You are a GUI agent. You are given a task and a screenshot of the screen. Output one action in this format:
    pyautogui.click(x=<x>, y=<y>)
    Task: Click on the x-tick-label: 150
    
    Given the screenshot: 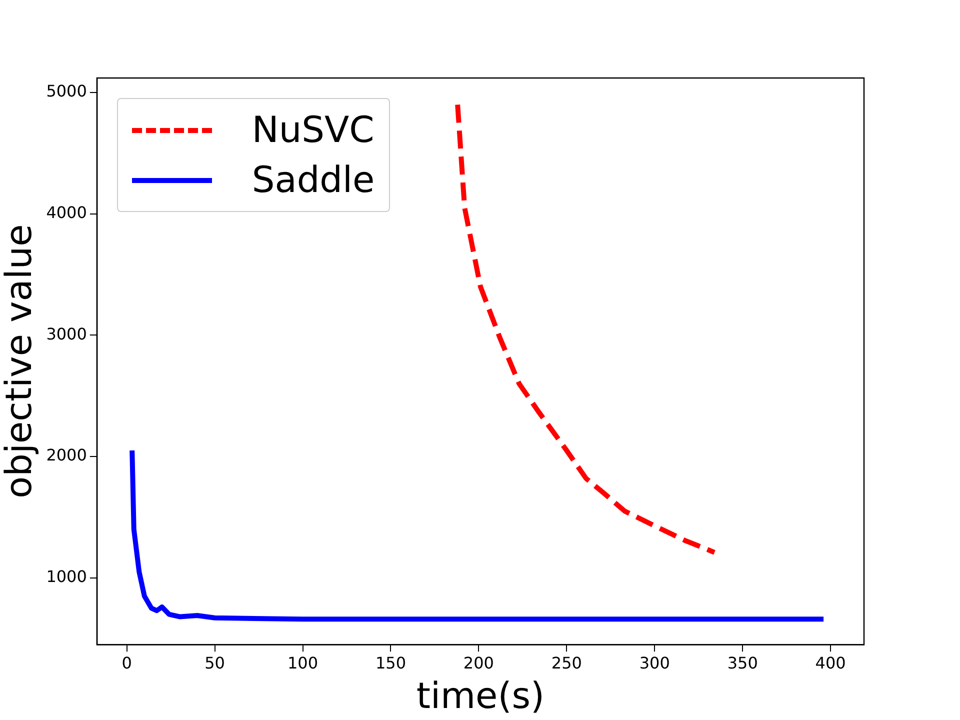 What is the action you would take?
    pyautogui.click(x=390, y=662)
    